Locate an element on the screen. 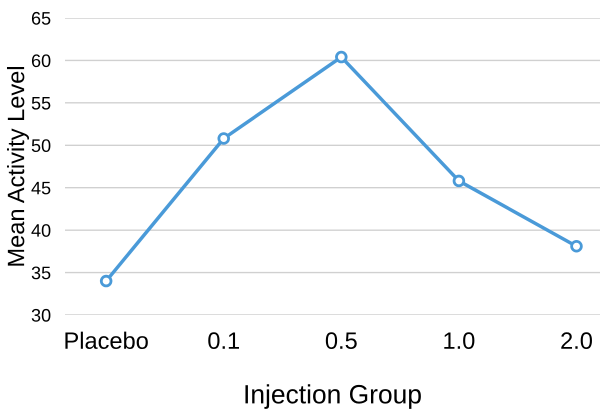 Image resolution: width=606 pixels, height=418 pixels. y-tick-label: 30 is located at coordinates (41, 315).